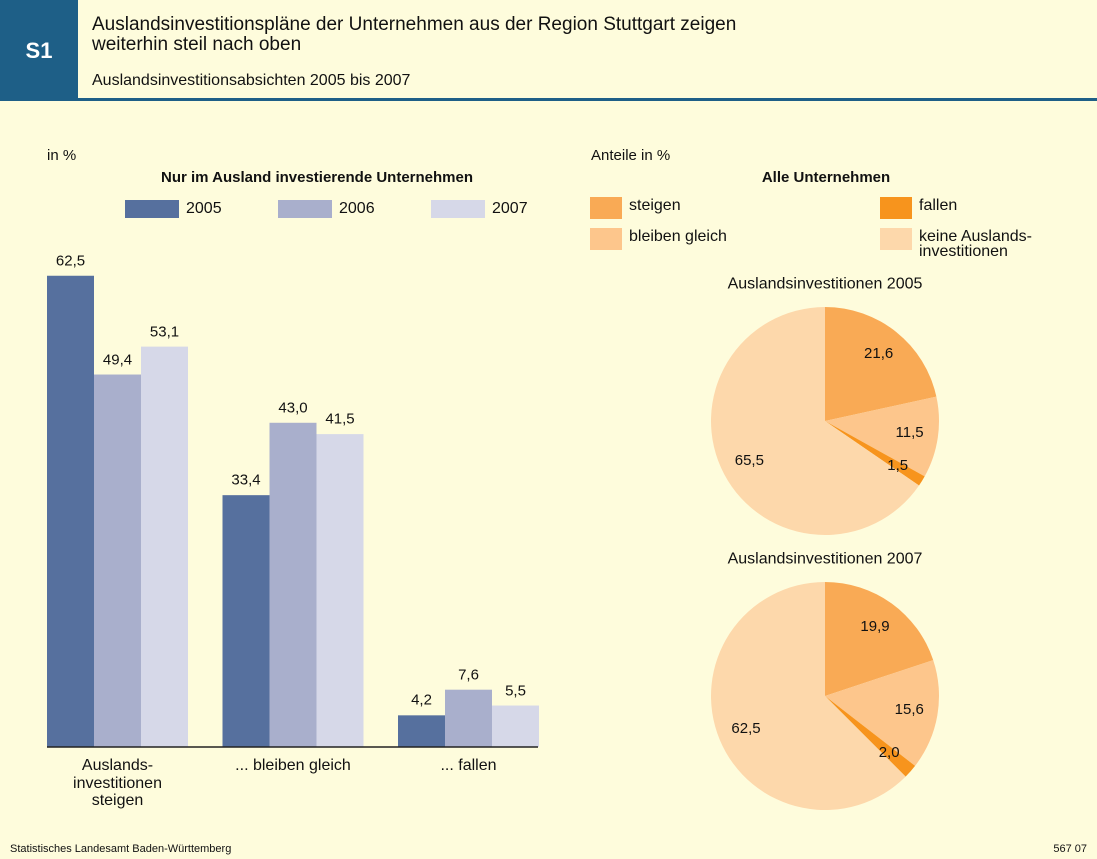 Image resolution: width=1097 pixels, height=859 pixels. I want to click on x-tick-label: ... fallen, so click(468, 765).